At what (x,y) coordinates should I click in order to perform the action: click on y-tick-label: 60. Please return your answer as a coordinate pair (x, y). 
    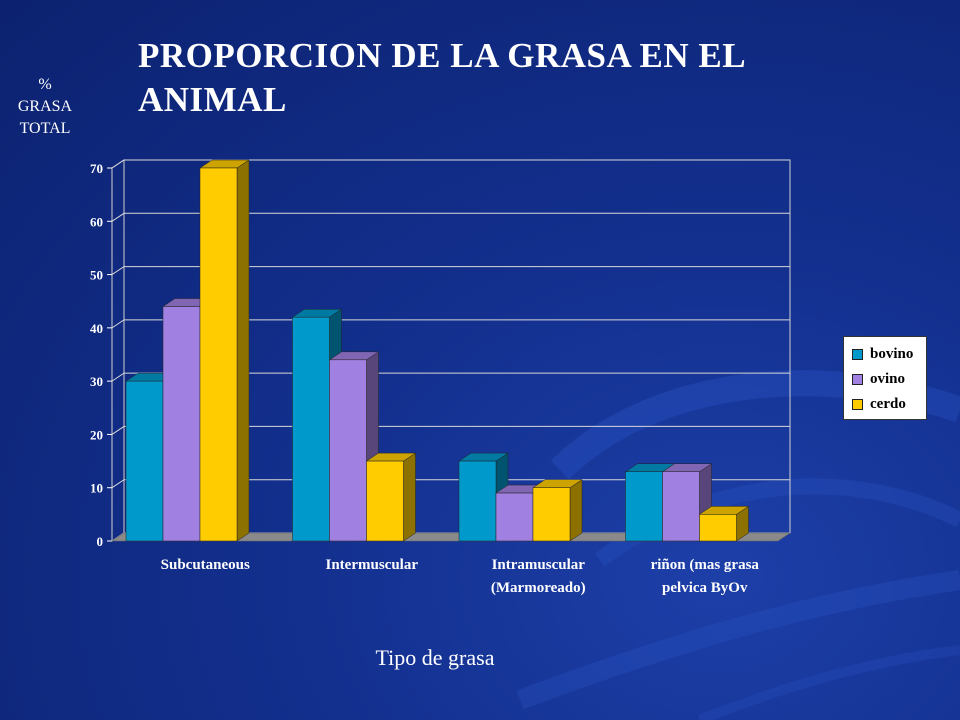
    Looking at the image, I should click on (96, 221).